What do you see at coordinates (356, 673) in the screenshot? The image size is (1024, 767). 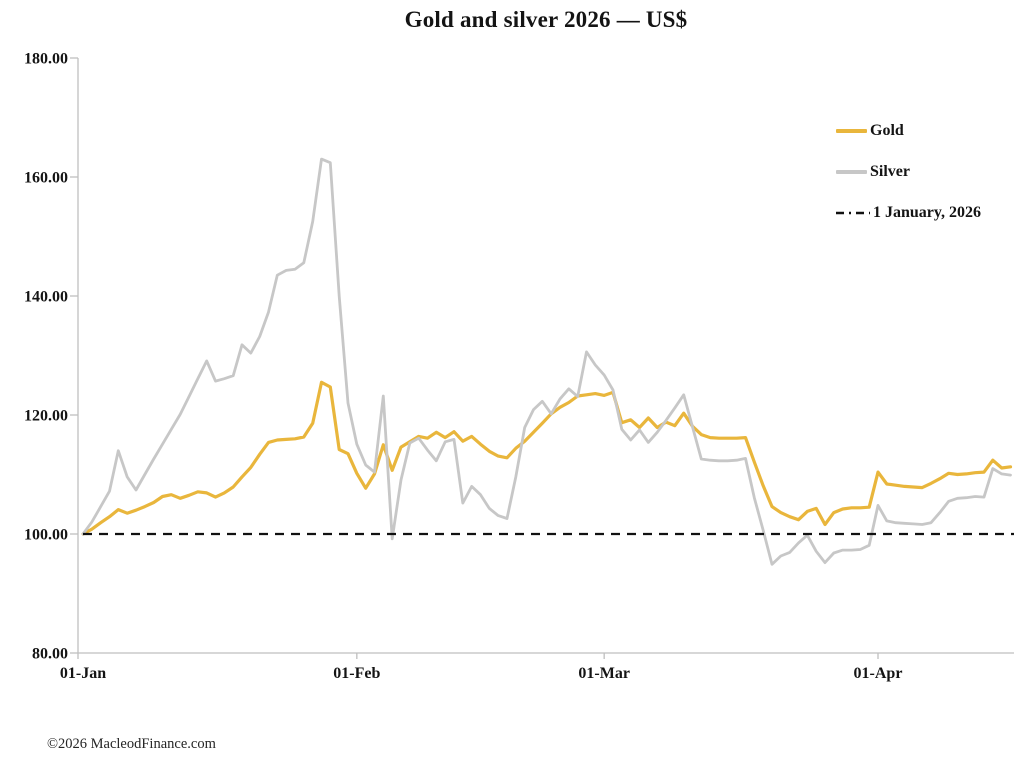 I see `x-tick-label: 01-Feb` at bounding box center [356, 673].